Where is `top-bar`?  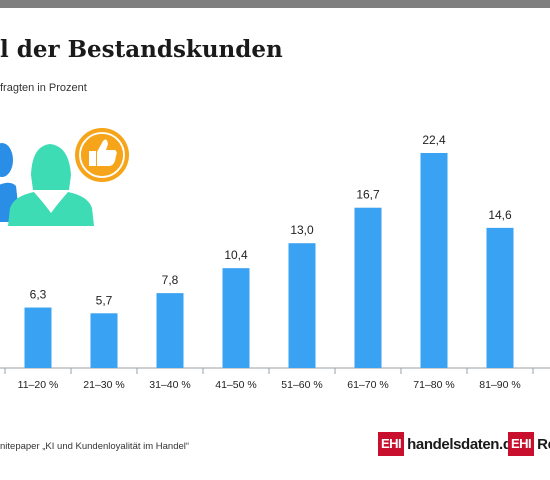
top-bar is located at coordinates (275, 4).